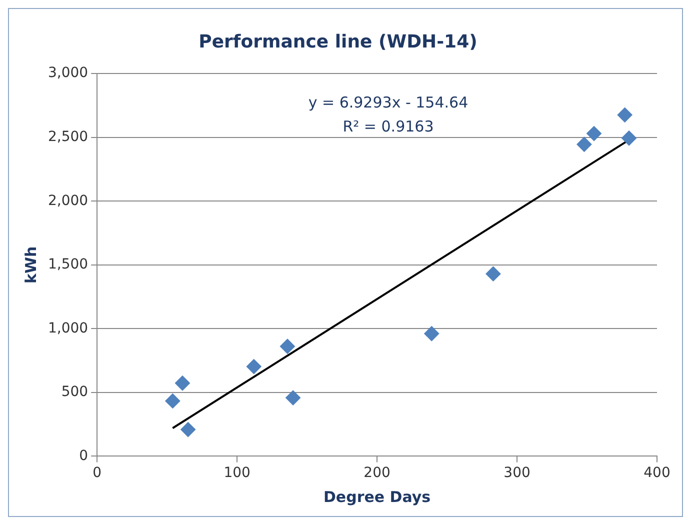 Image resolution: width=691 pixels, height=525 pixels. What do you see at coordinates (388, 102) in the screenshot?
I see `annotation: y = 6.9293x - 154.64` at bounding box center [388, 102].